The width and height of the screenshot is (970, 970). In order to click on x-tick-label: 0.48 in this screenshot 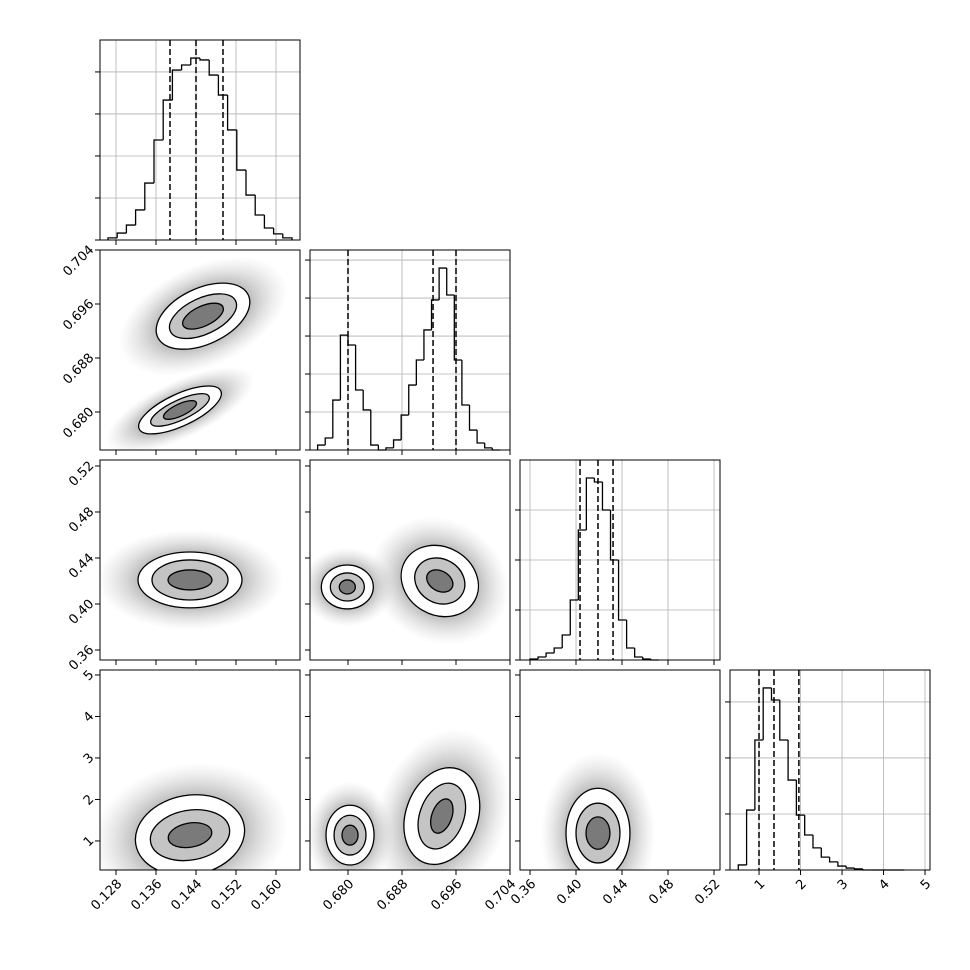, I will do `click(661, 892)`.